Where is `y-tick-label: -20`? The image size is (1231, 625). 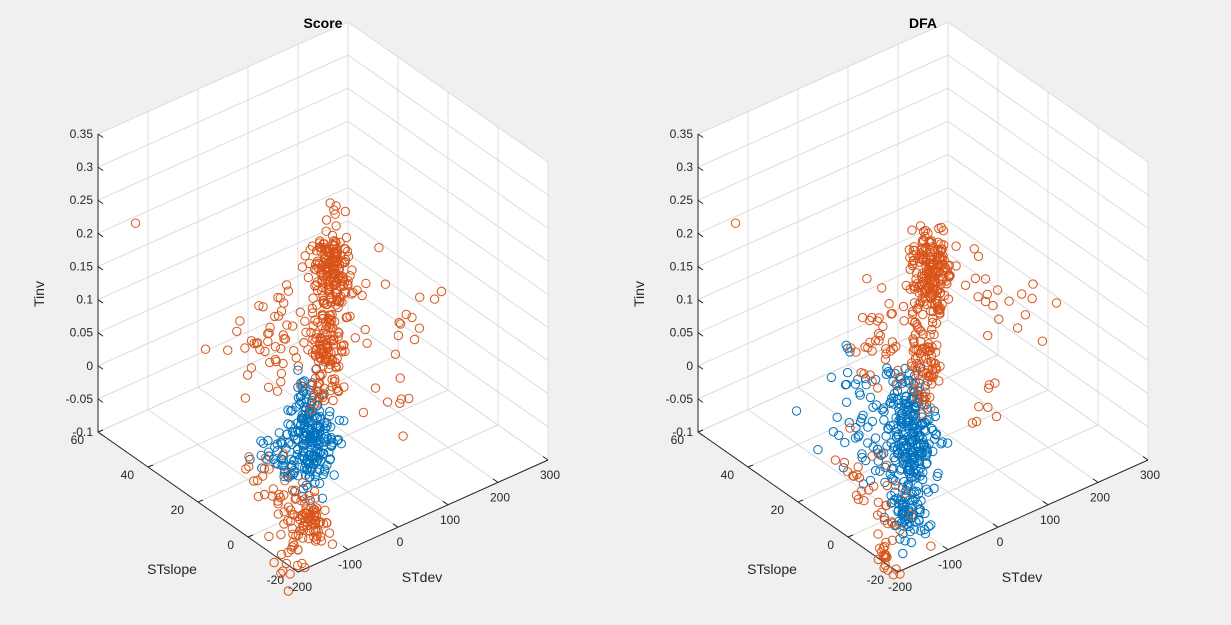
y-tick-label: -20 is located at coordinates (876, 580).